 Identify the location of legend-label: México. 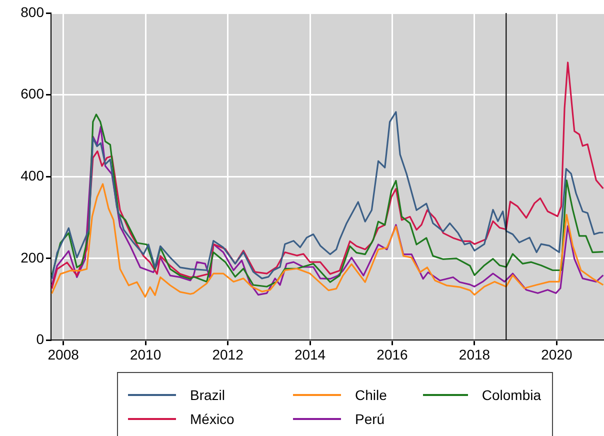
(212, 419).